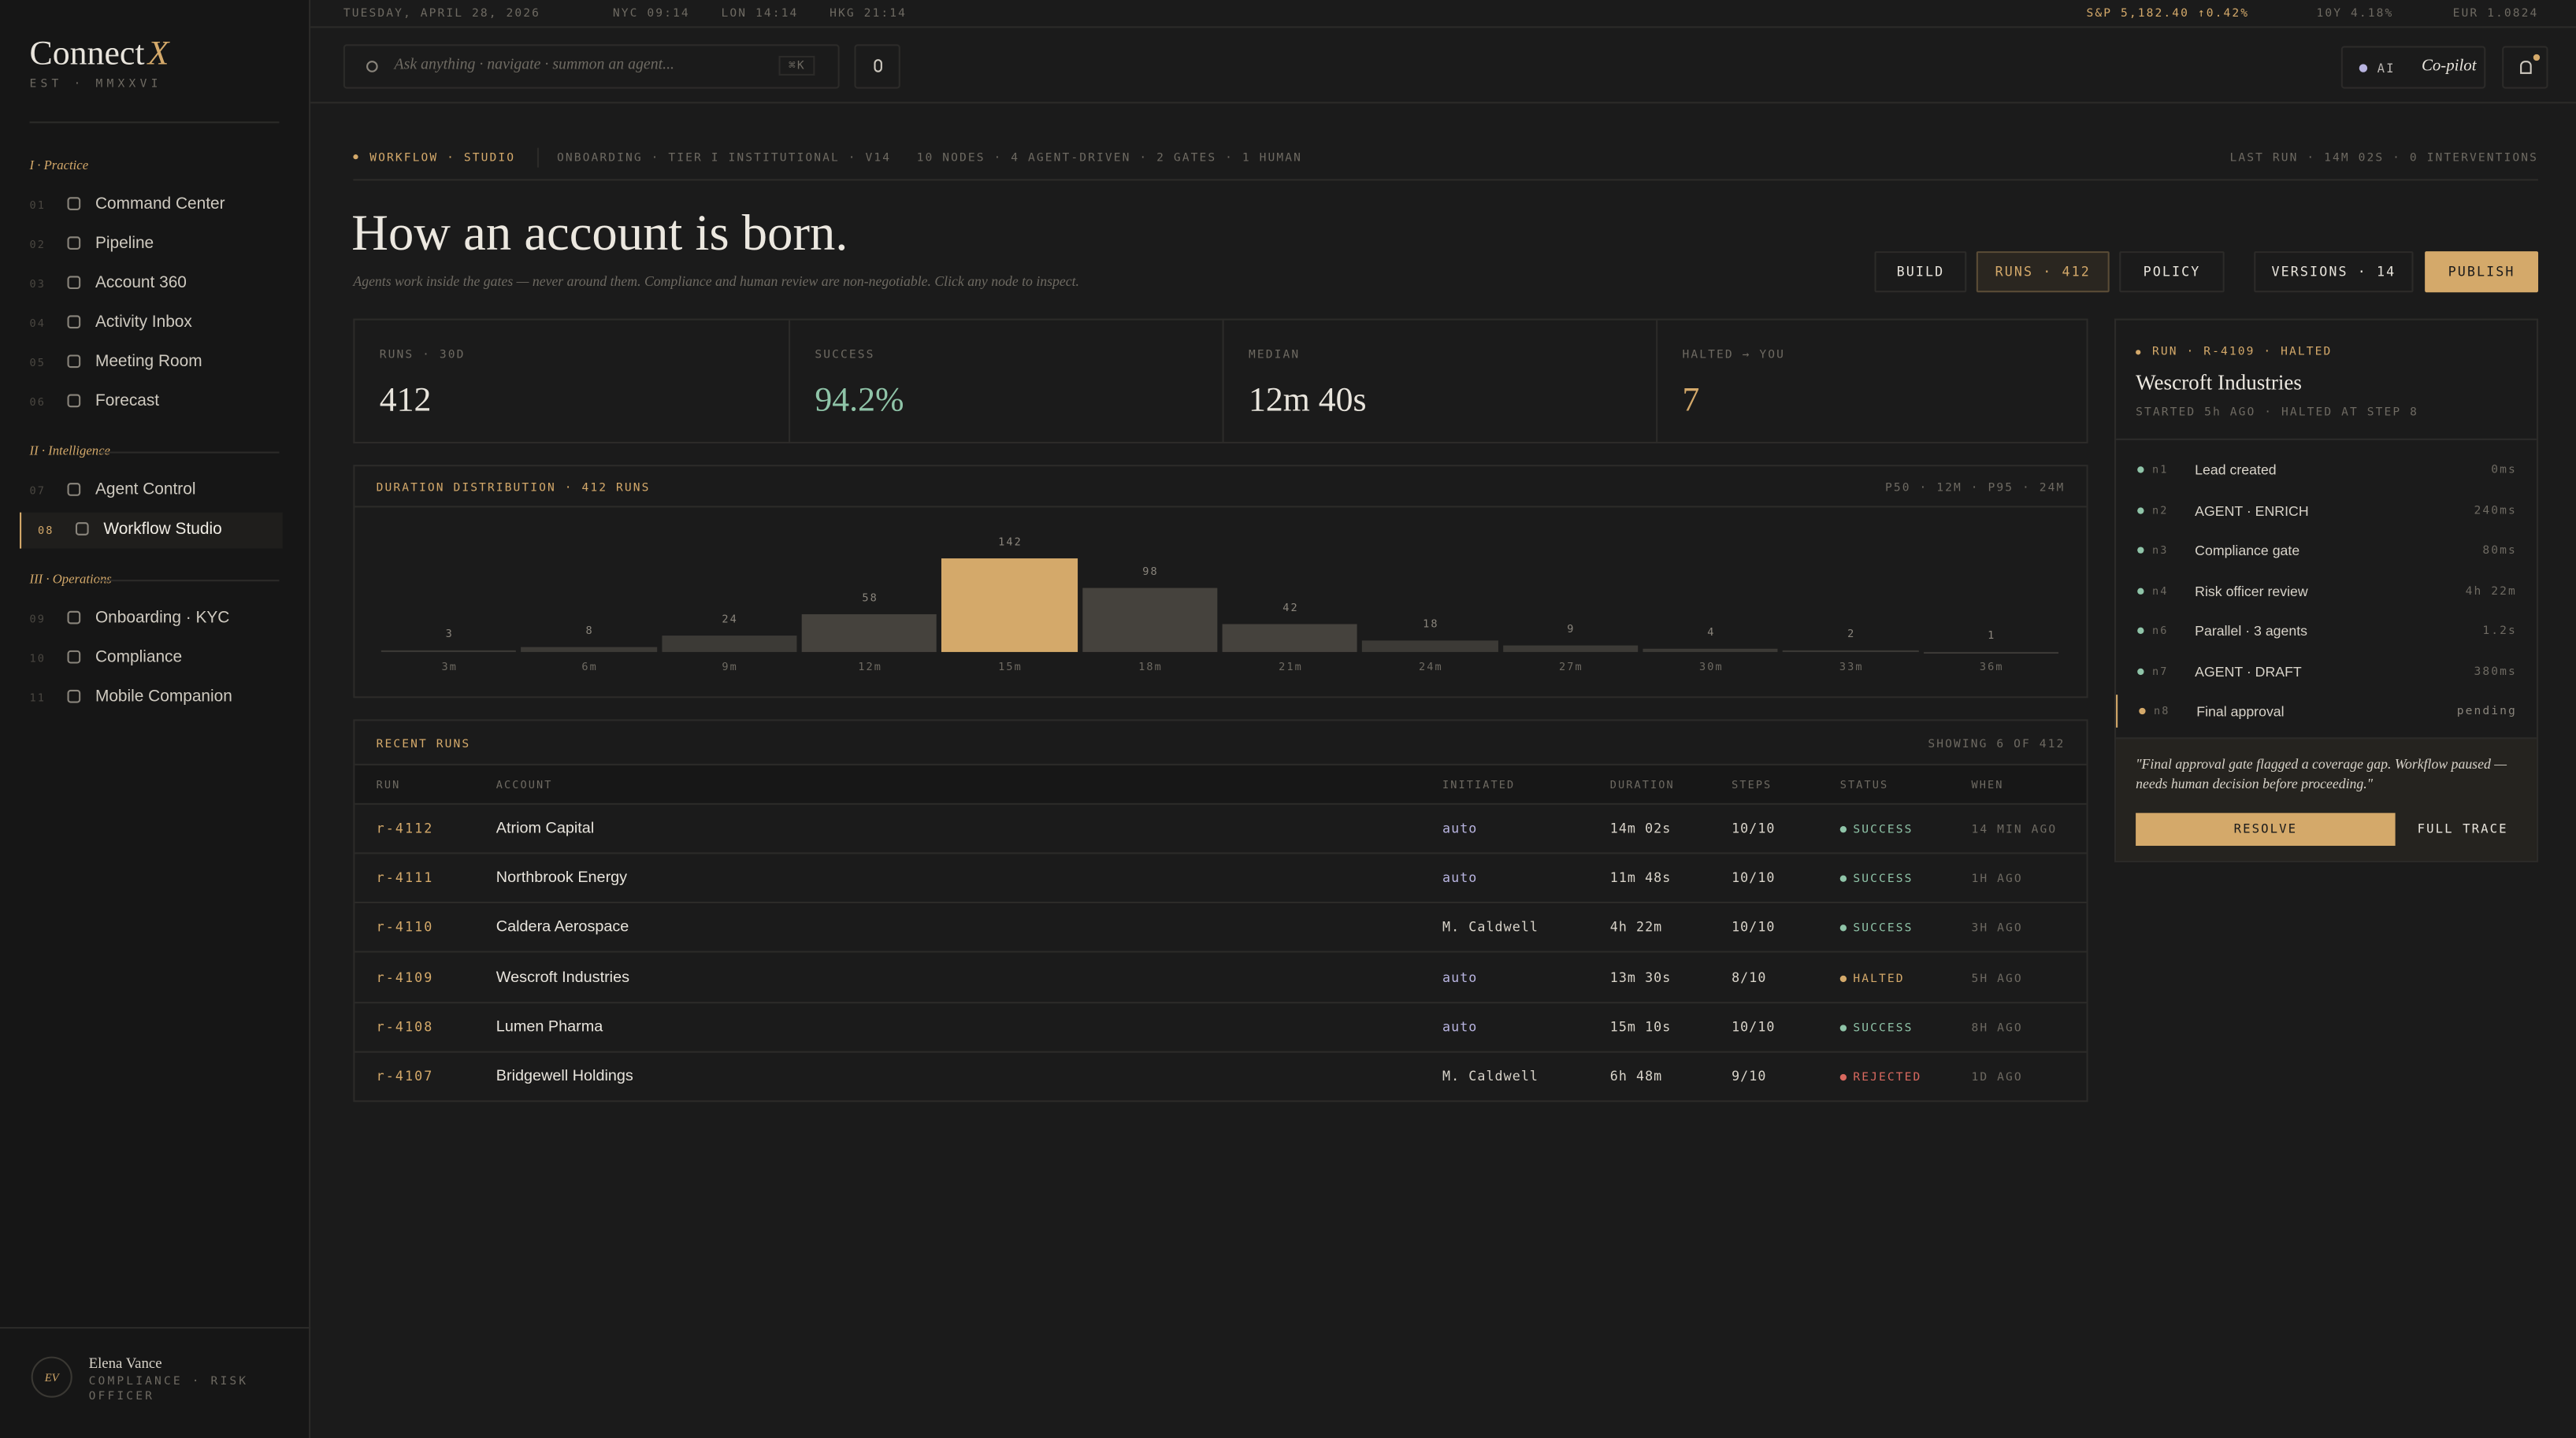  What do you see at coordinates (127, 401) in the screenshot?
I see `nav-label: Forecast` at bounding box center [127, 401].